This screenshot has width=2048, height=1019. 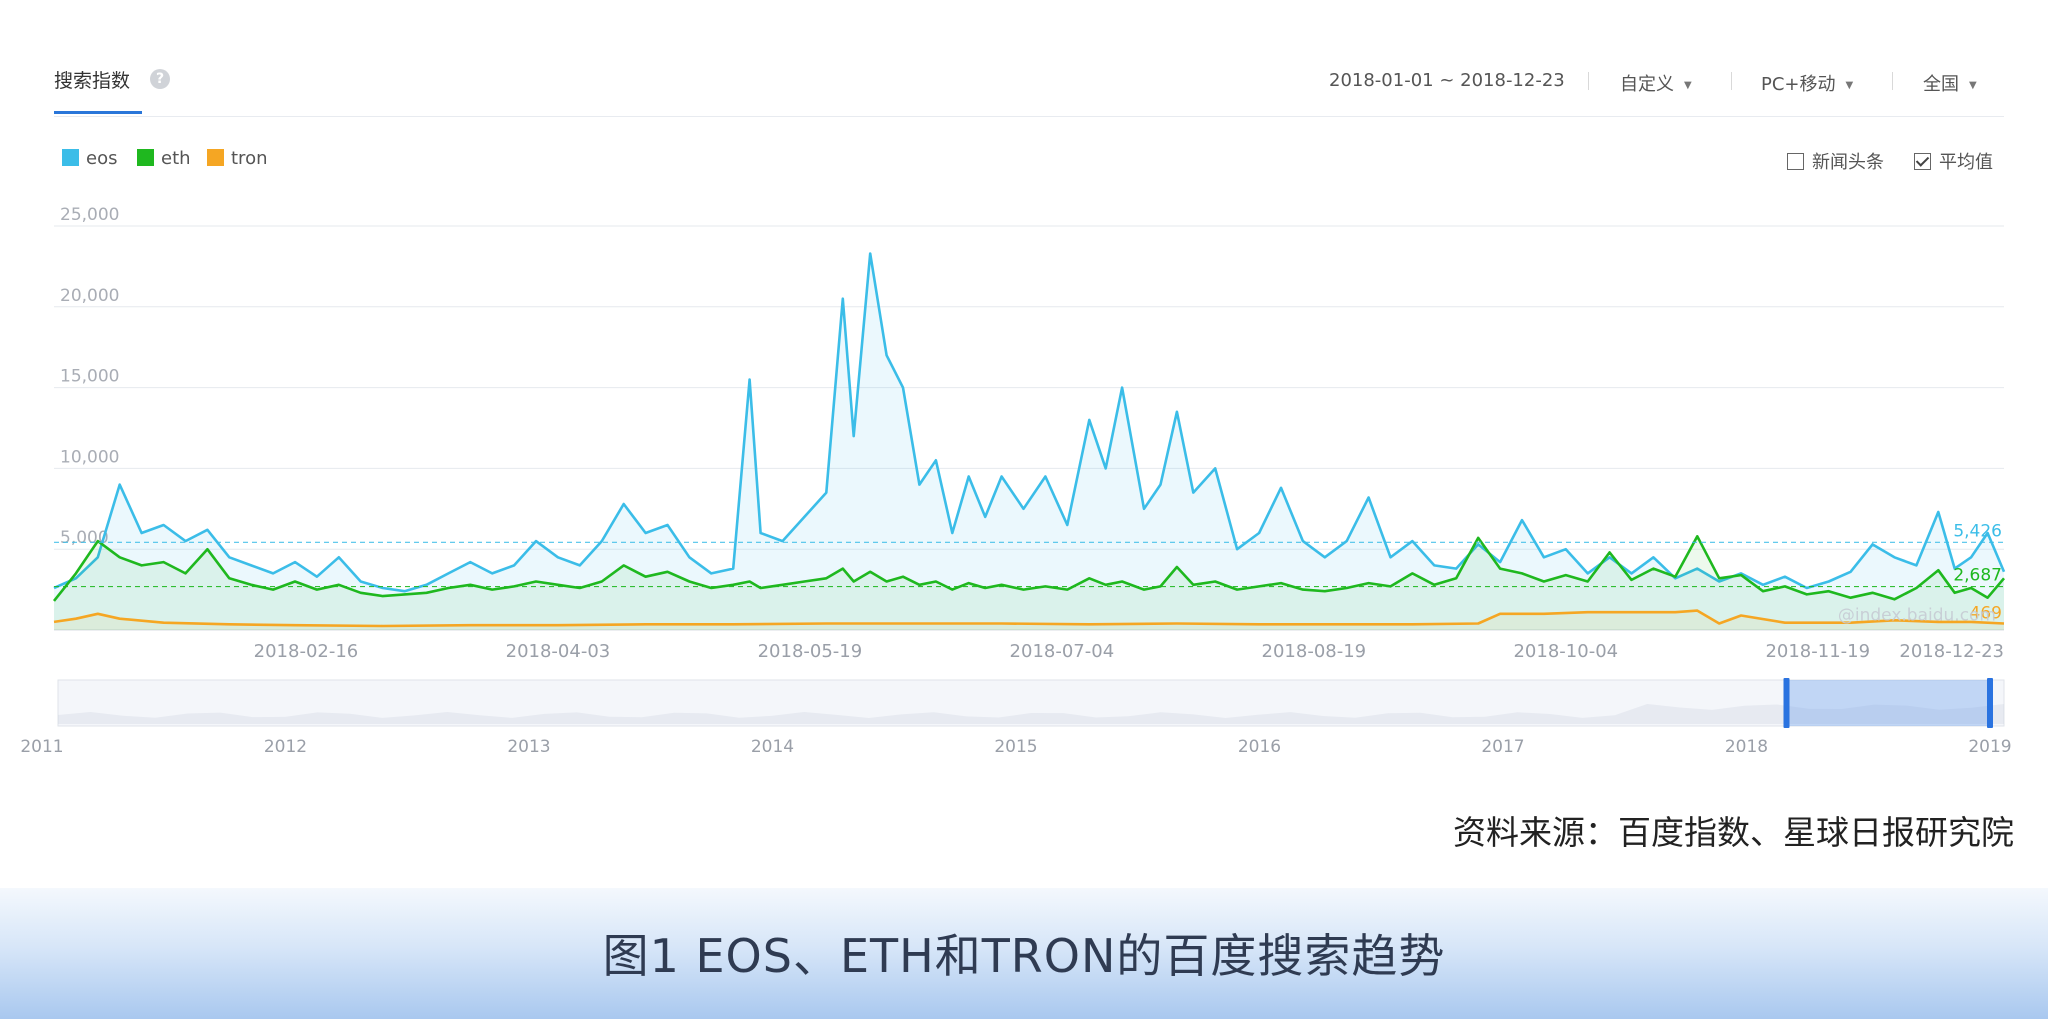 I want to click on average-label-tron: 469, so click(x=1986, y=613).